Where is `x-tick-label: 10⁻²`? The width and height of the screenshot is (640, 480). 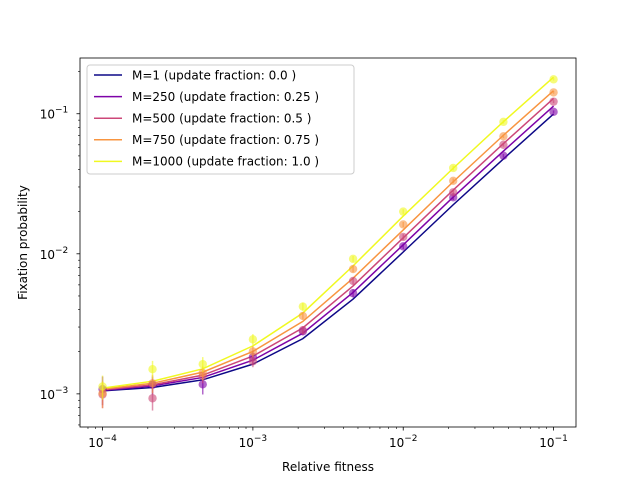 x-tick-label: 10⁻² is located at coordinates (403, 442).